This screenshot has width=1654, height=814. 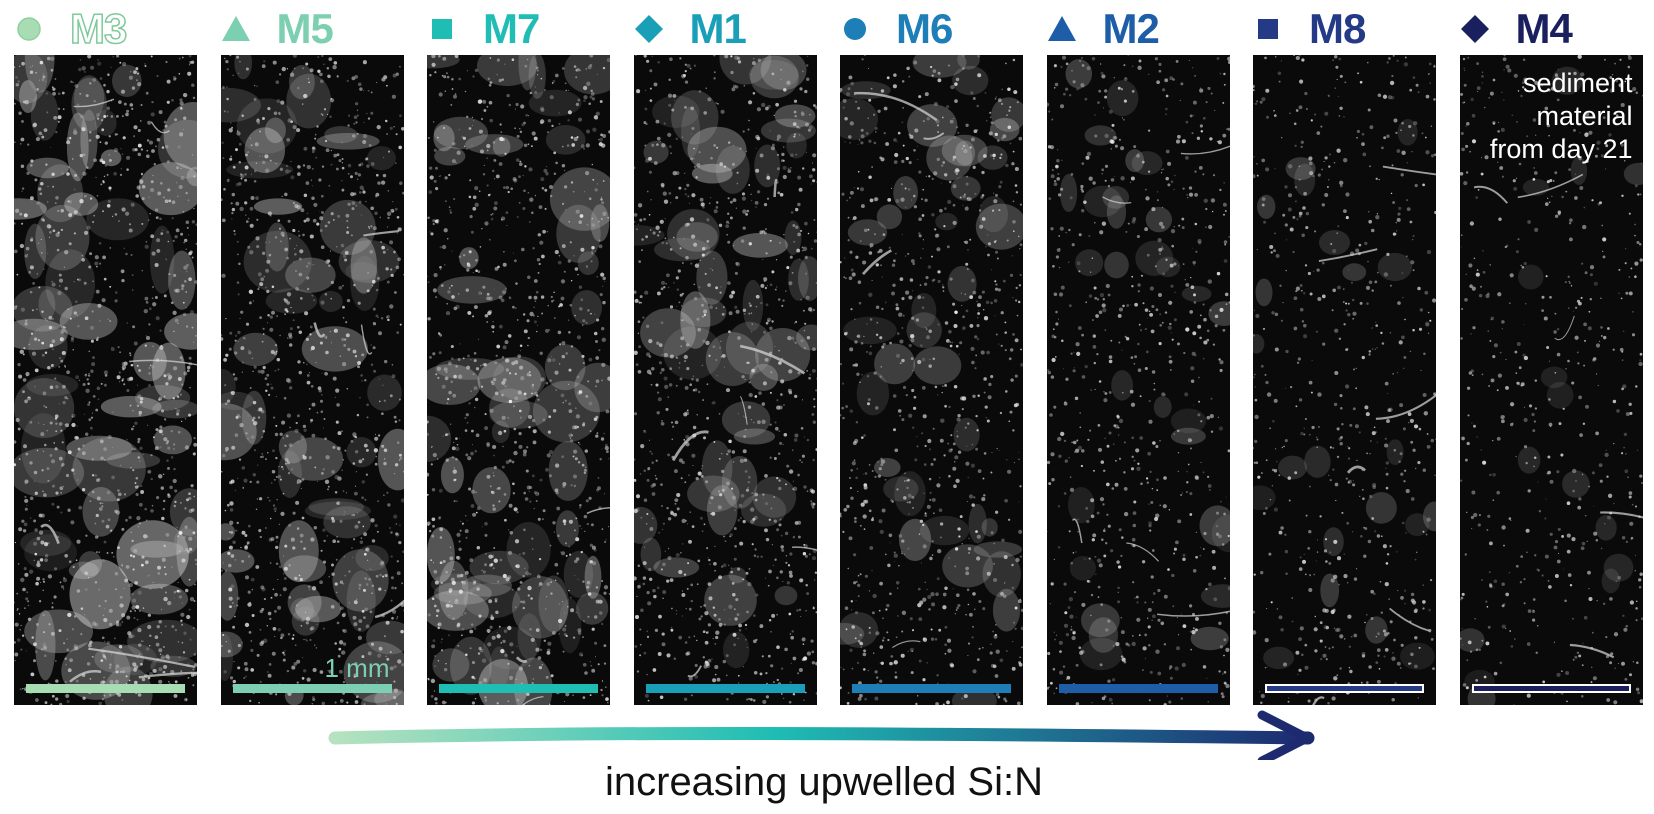 What do you see at coordinates (1337, 28) in the screenshot?
I see `panel-label: M8` at bounding box center [1337, 28].